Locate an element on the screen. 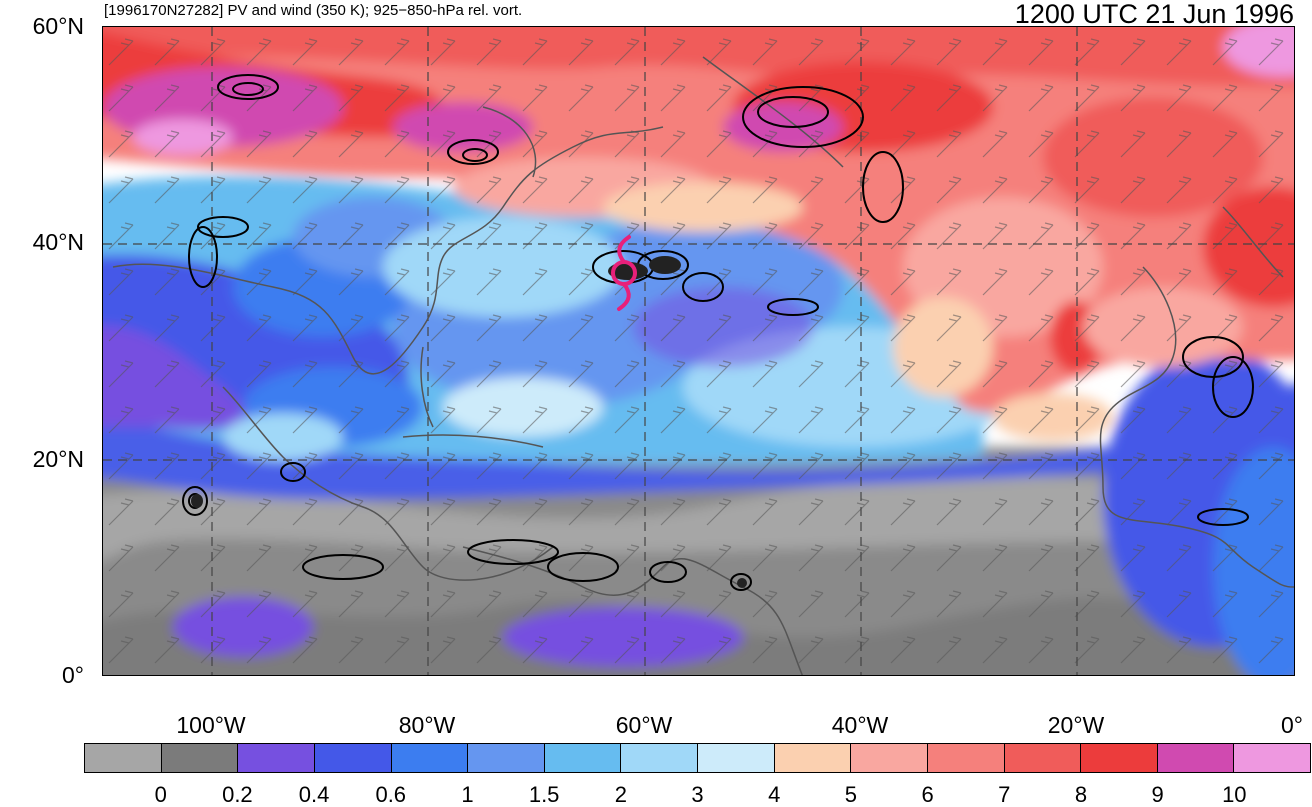 The width and height of the screenshot is (1312, 807). lon-label-40w: 40°W is located at coordinates (860, 725).